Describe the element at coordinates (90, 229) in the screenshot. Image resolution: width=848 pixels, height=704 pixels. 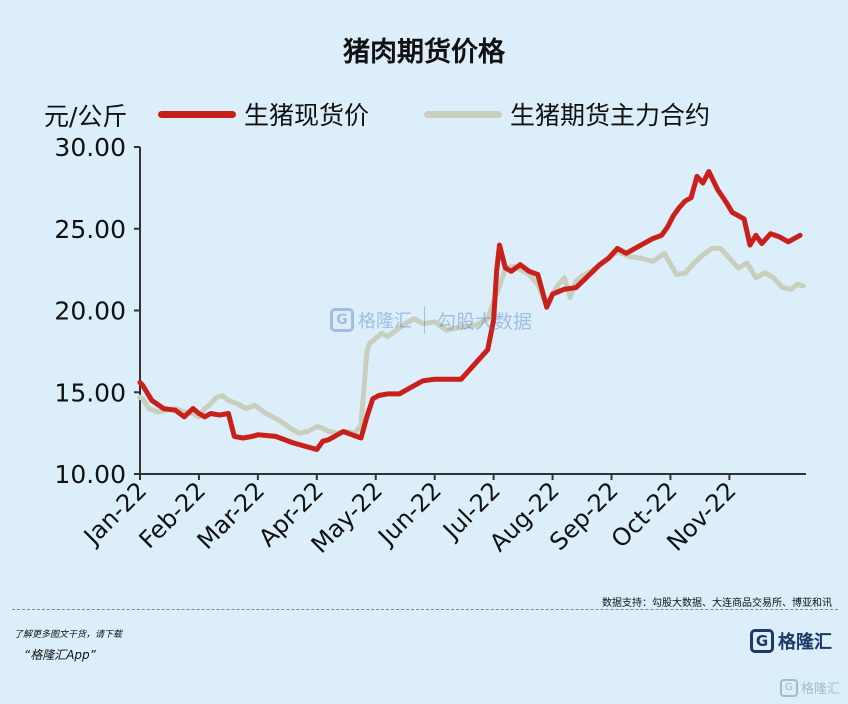
I see `y-tick-label: 25.00` at that location.